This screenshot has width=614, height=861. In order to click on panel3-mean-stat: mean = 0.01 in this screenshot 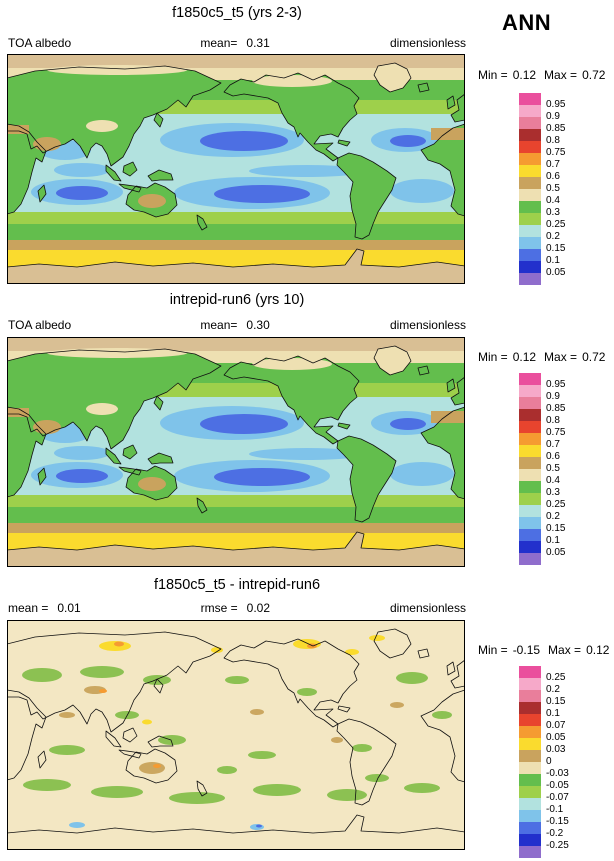, I will do `click(44, 608)`.